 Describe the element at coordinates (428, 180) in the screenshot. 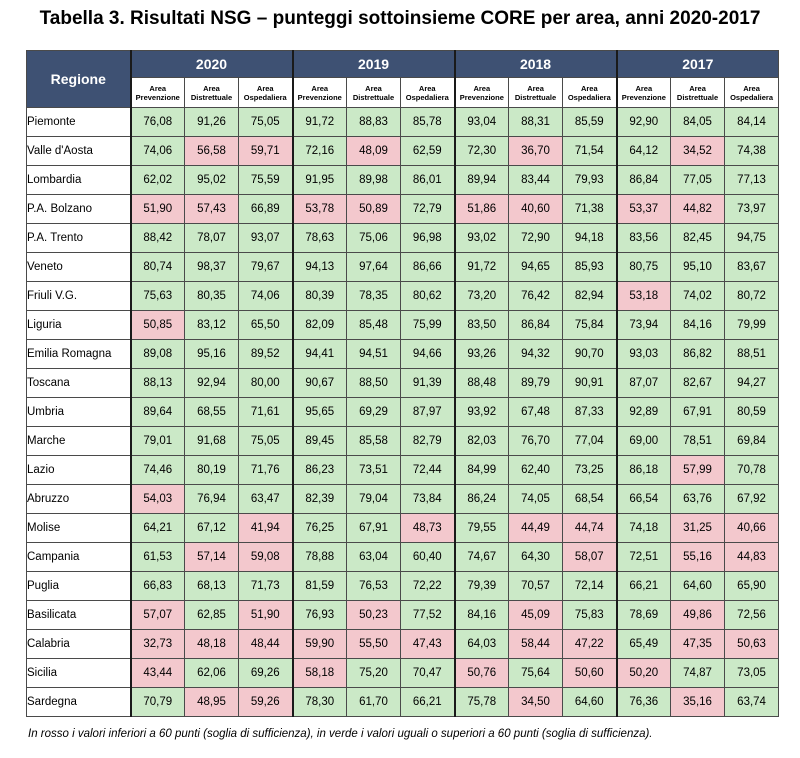

I see `score-cell: 86,01` at that location.